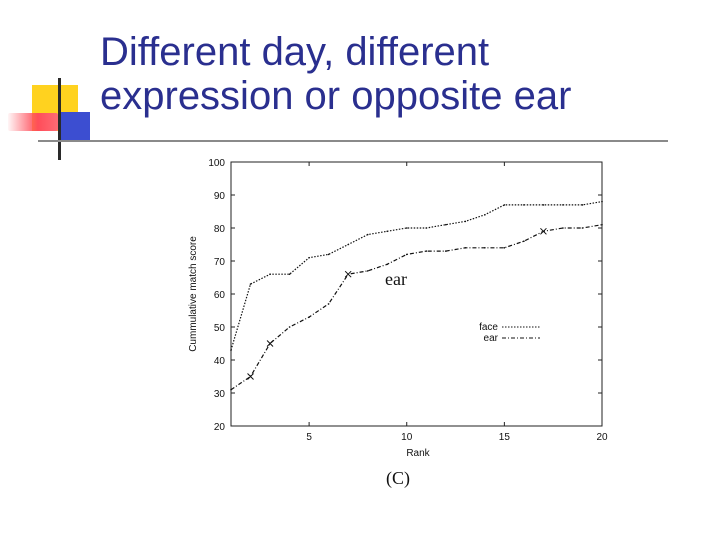 The width and height of the screenshot is (720, 540). Describe the element at coordinates (602, 437) in the screenshot. I see `x-tick-label: 20` at that location.